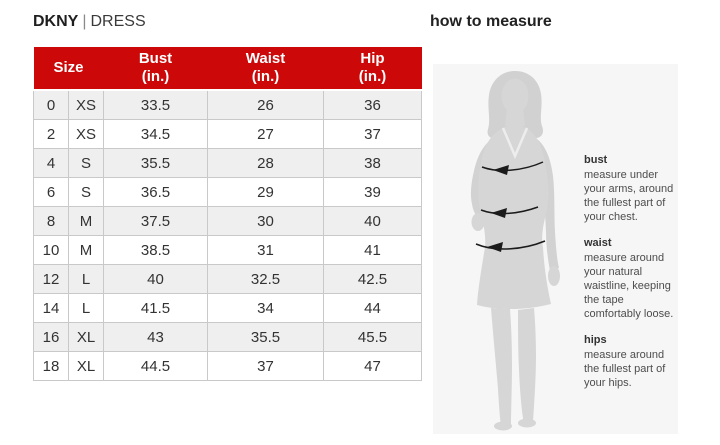  What do you see at coordinates (155, 163) in the screenshot?
I see `bust-value-cell: 35.5` at bounding box center [155, 163].